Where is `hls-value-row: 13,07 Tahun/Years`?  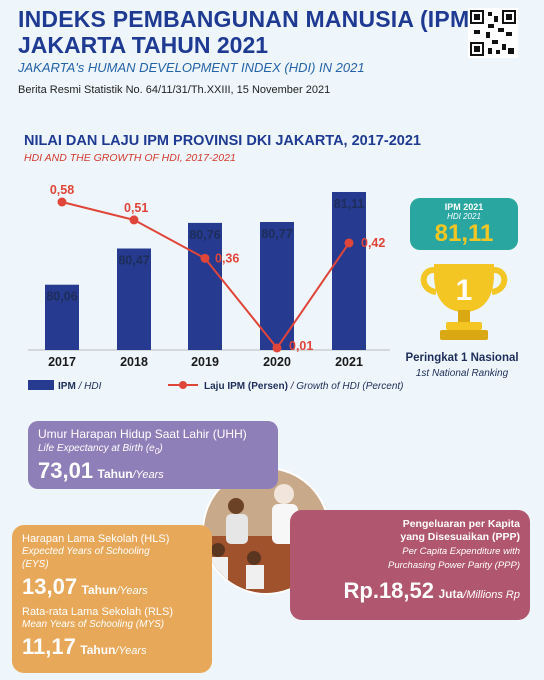
hls-value-row: 13,07 Tahun/Years is located at coordinates (112, 587).